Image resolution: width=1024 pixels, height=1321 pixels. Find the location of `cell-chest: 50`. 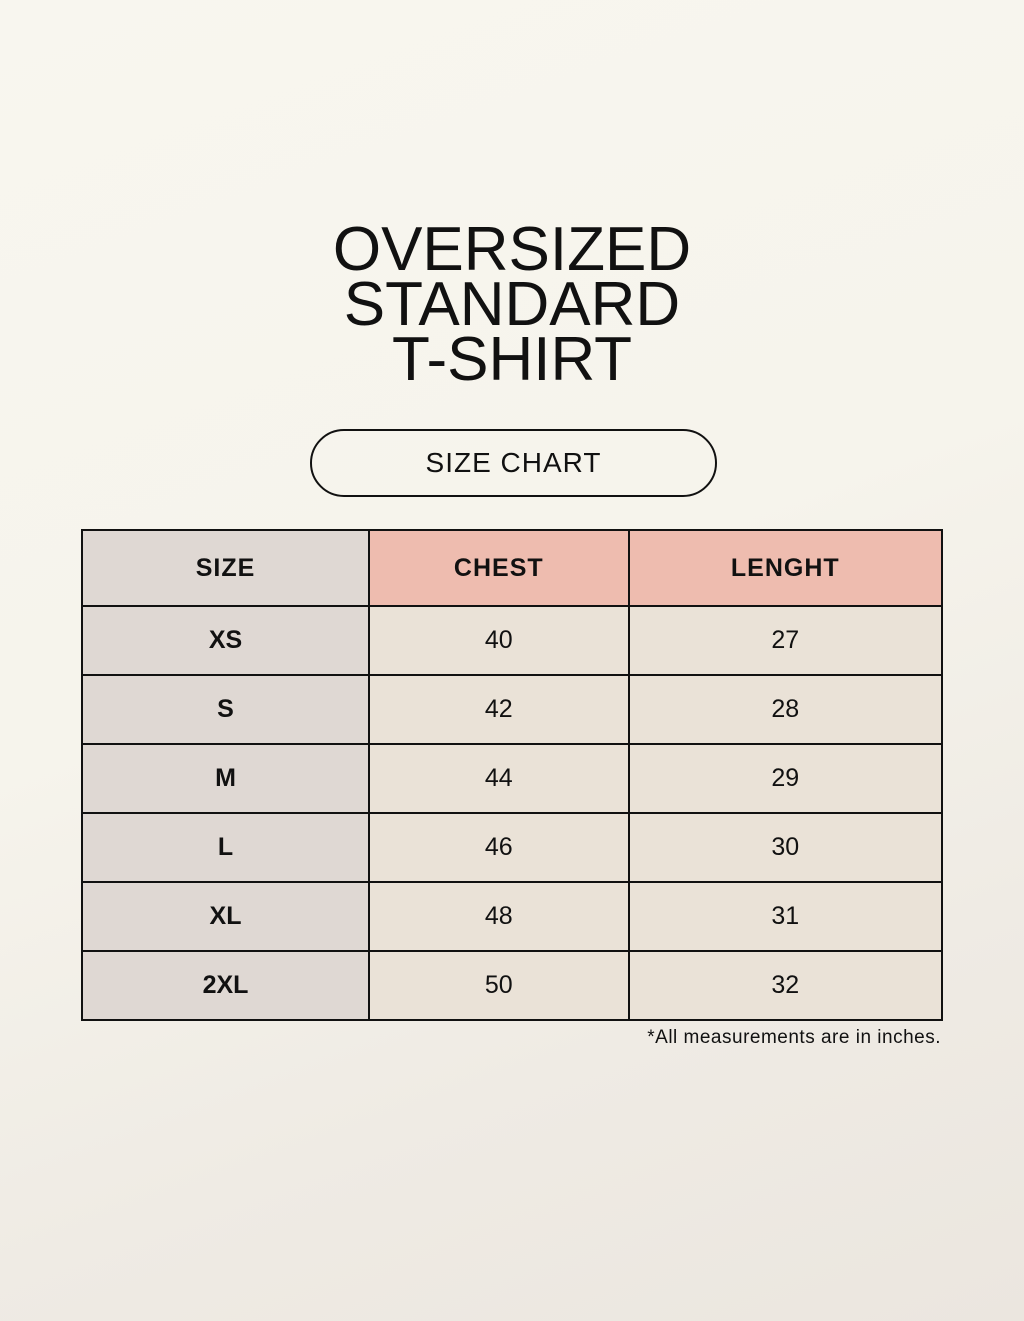

cell-chest: 50 is located at coordinates (499, 985).